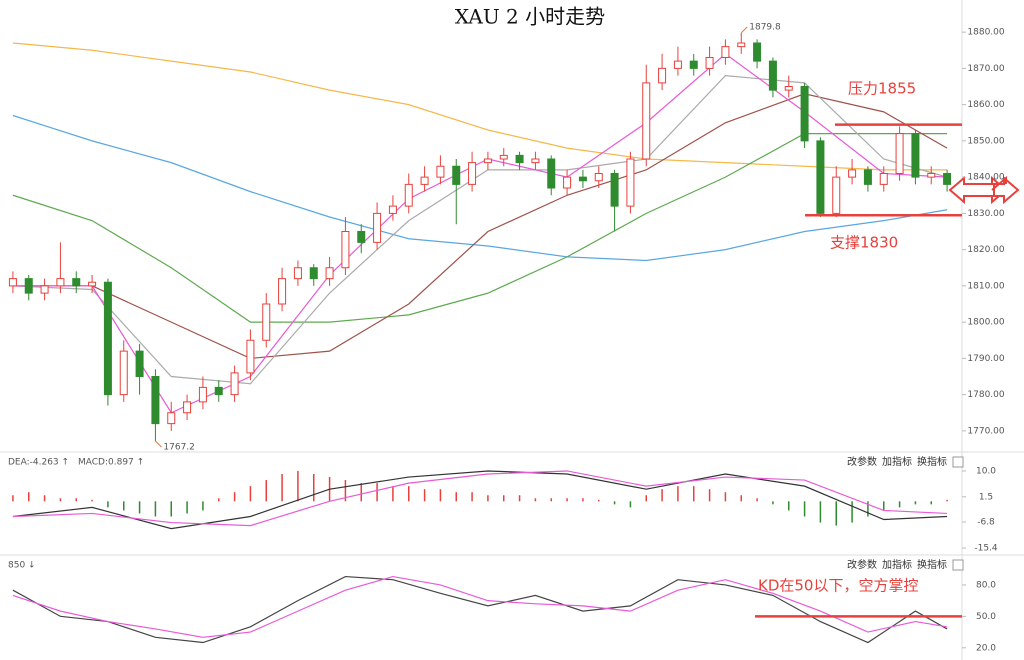 The image size is (1024, 660). What do you see at coordinates (986, 522) in the screenshot?
I see `y-tick-label: -6.8` at bounding box center [986, 522].